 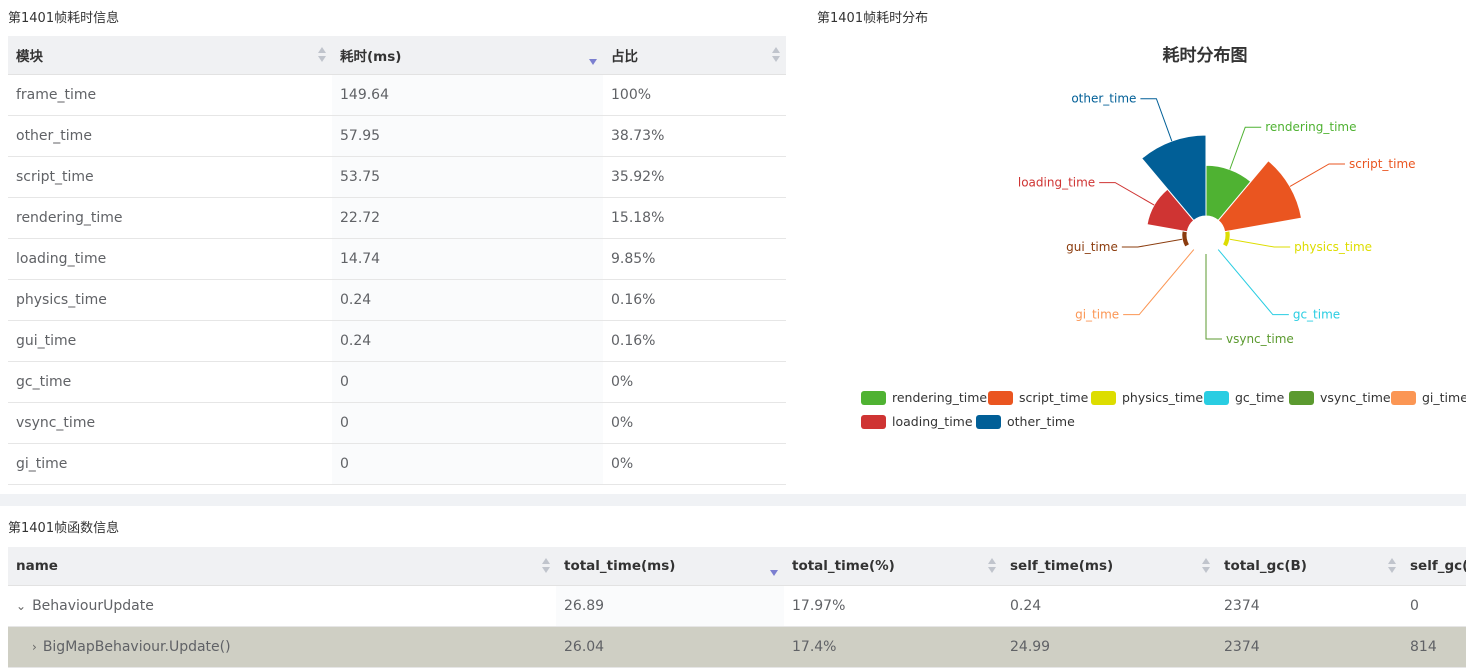 What do you see at coordinates (932, 421) in the screenshot?
I see `legend-label: loading_time` at bounding box center [932, 421].